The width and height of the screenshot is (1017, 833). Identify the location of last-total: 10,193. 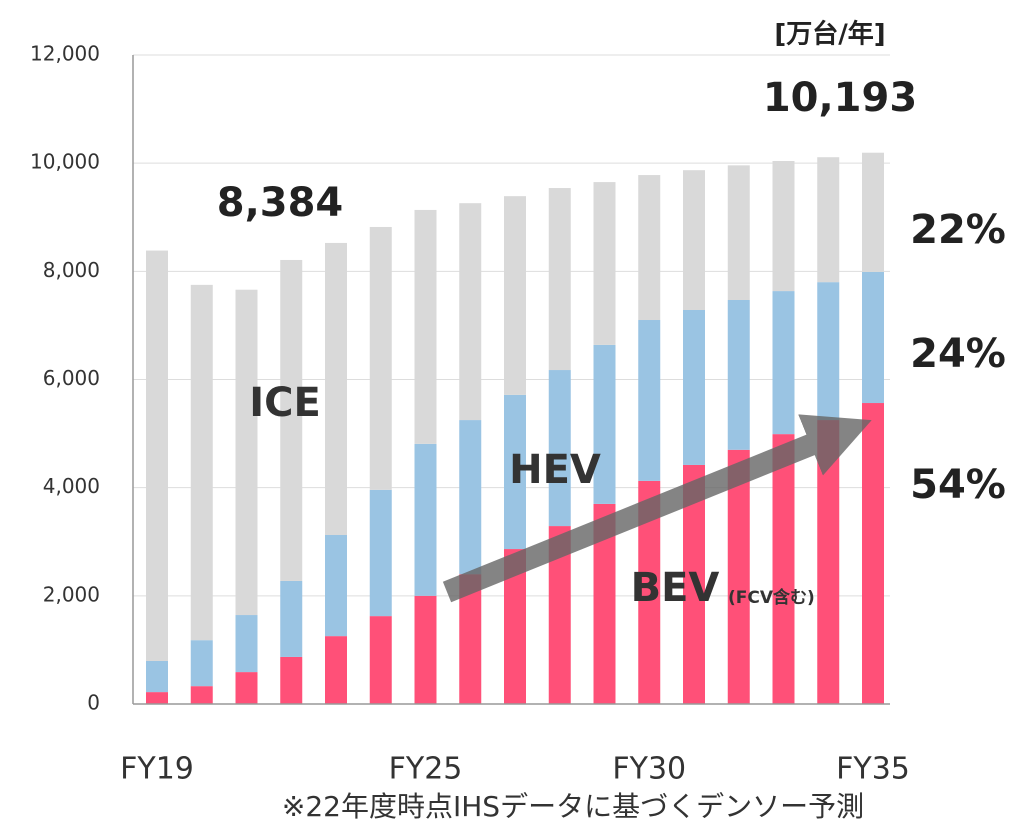
(840, 98).